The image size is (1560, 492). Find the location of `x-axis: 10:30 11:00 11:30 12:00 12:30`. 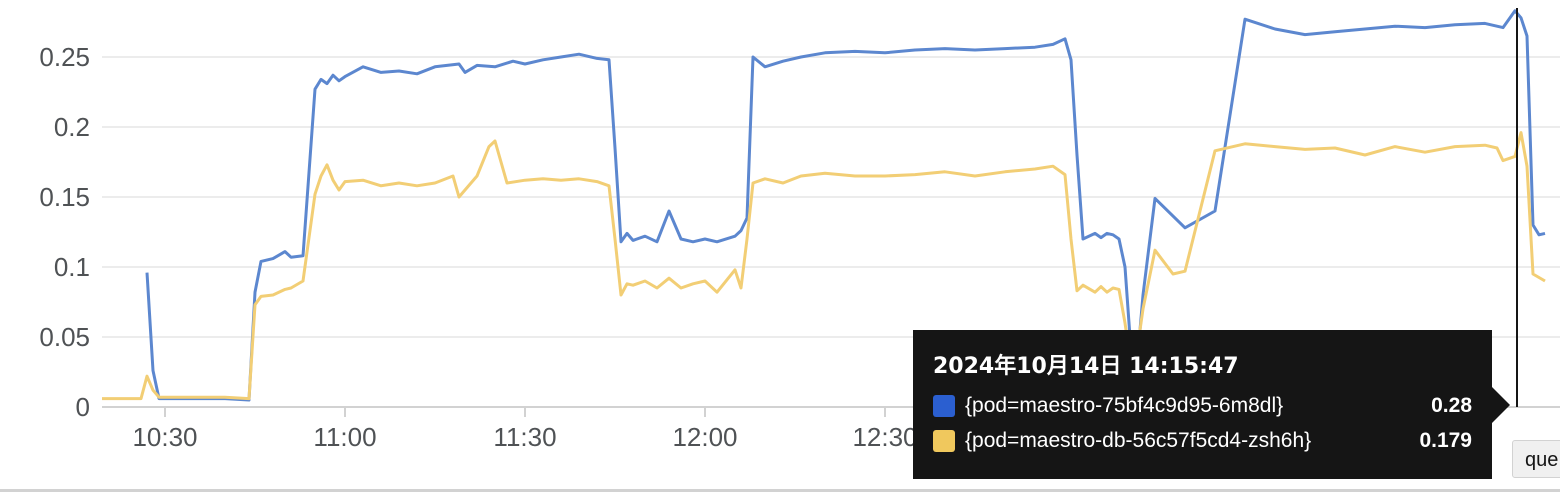

x-axis: 10:30 11:00 11:30 12:00 12:30 is located at coordinates (525, 429).